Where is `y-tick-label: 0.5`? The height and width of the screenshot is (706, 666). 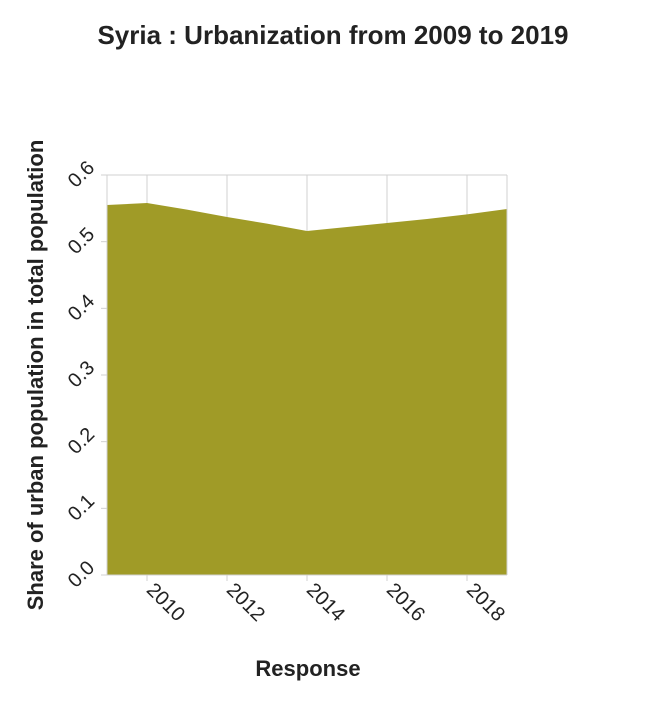
y-tick-label: 0.5 is located at coordinates (81, 241).